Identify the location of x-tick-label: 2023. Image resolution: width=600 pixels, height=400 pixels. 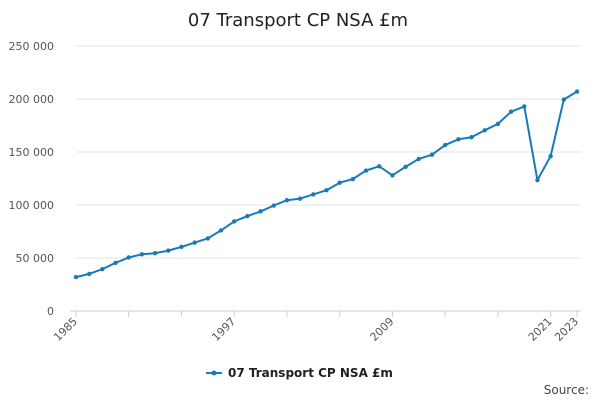
(566, 329).